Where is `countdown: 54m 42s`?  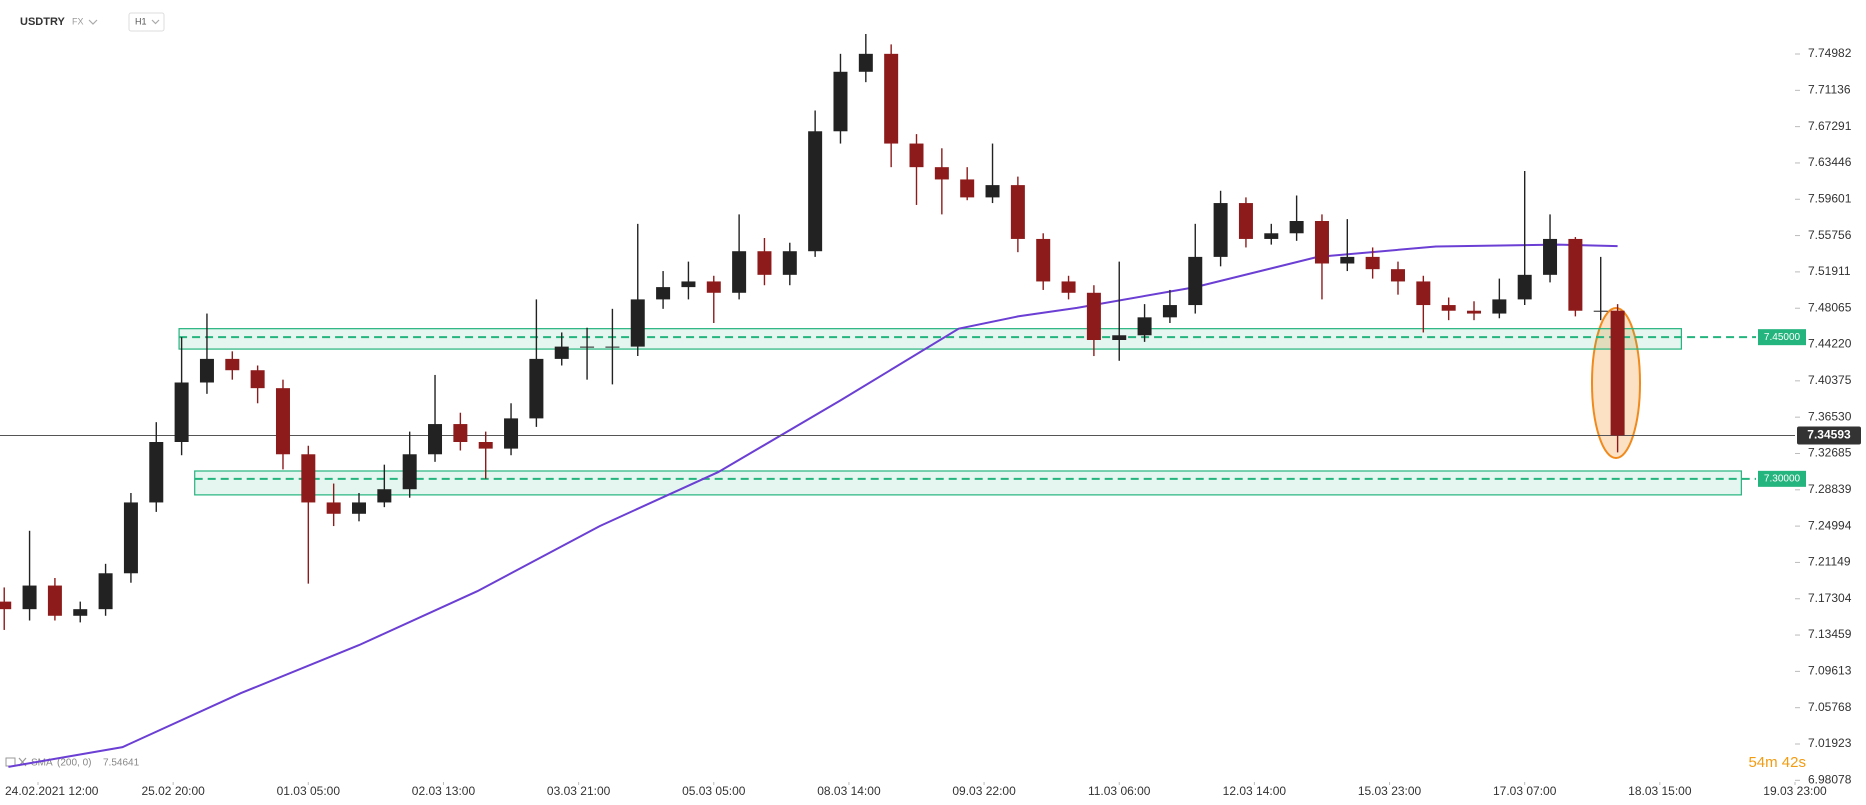
countdown: 54m 42s is located at coordinates (1777, 762).